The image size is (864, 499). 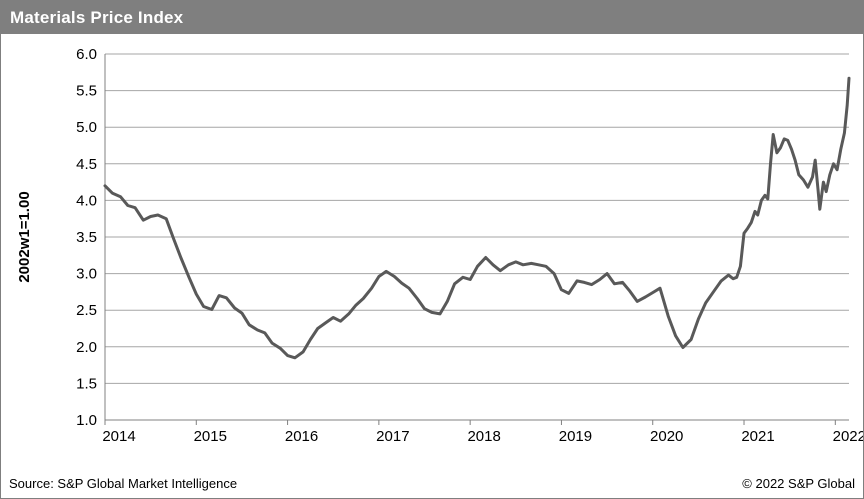 What do you see at coordinates (757, 436) in the screenshot?
I see `x-tick-label: 2021` at bounding box center [757, 436].